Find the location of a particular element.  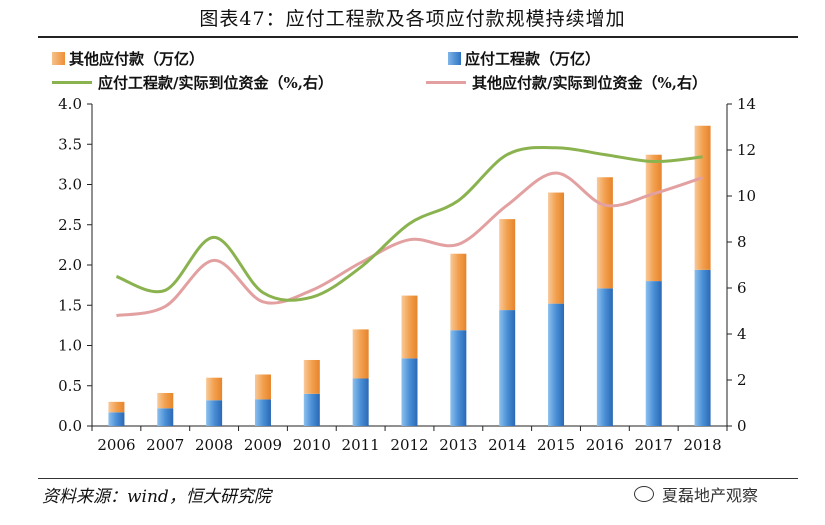

y-tick-label-left: 4.0 is located at coordinates (70, 104).